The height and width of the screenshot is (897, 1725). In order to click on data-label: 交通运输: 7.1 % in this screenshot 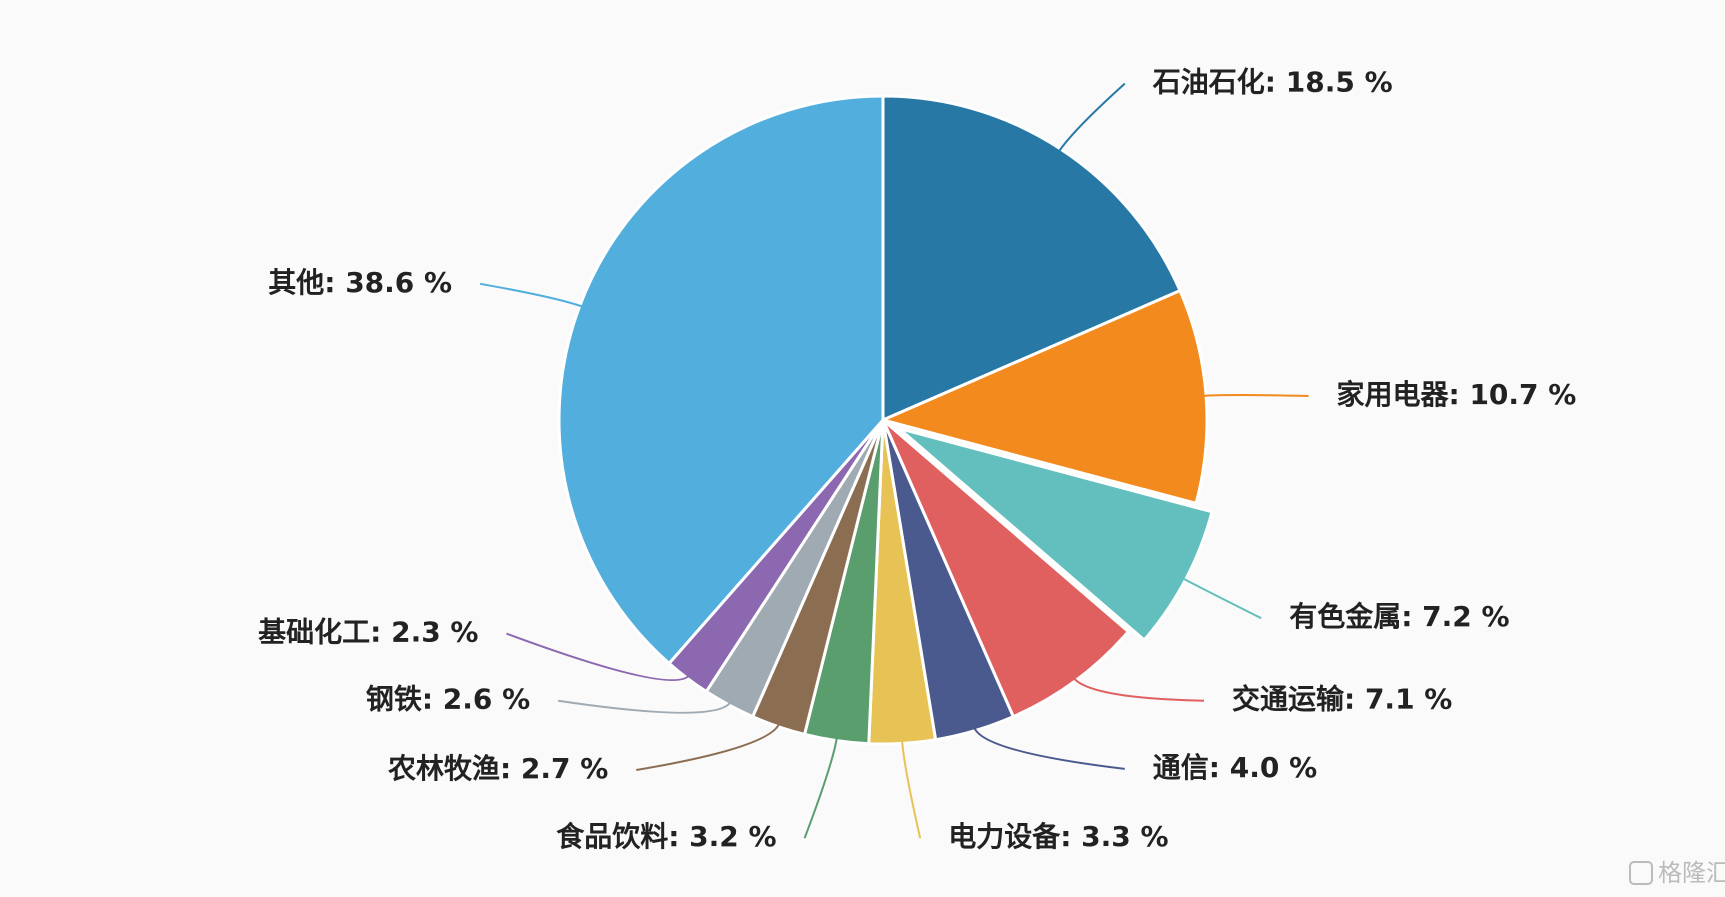, I will do `click(1342, 699)`.